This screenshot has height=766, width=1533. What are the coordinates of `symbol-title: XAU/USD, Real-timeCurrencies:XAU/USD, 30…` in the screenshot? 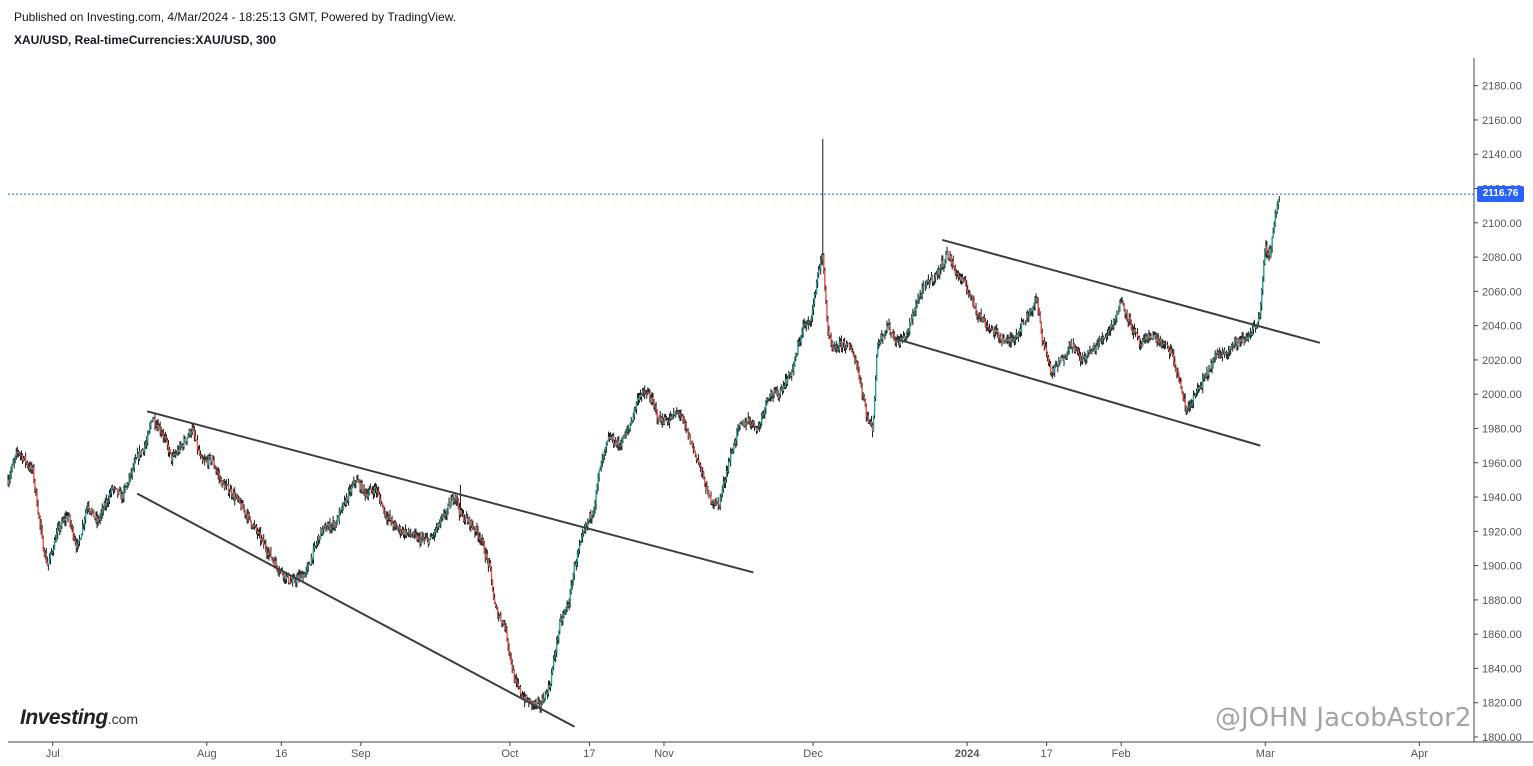 It's located at (145, 40).